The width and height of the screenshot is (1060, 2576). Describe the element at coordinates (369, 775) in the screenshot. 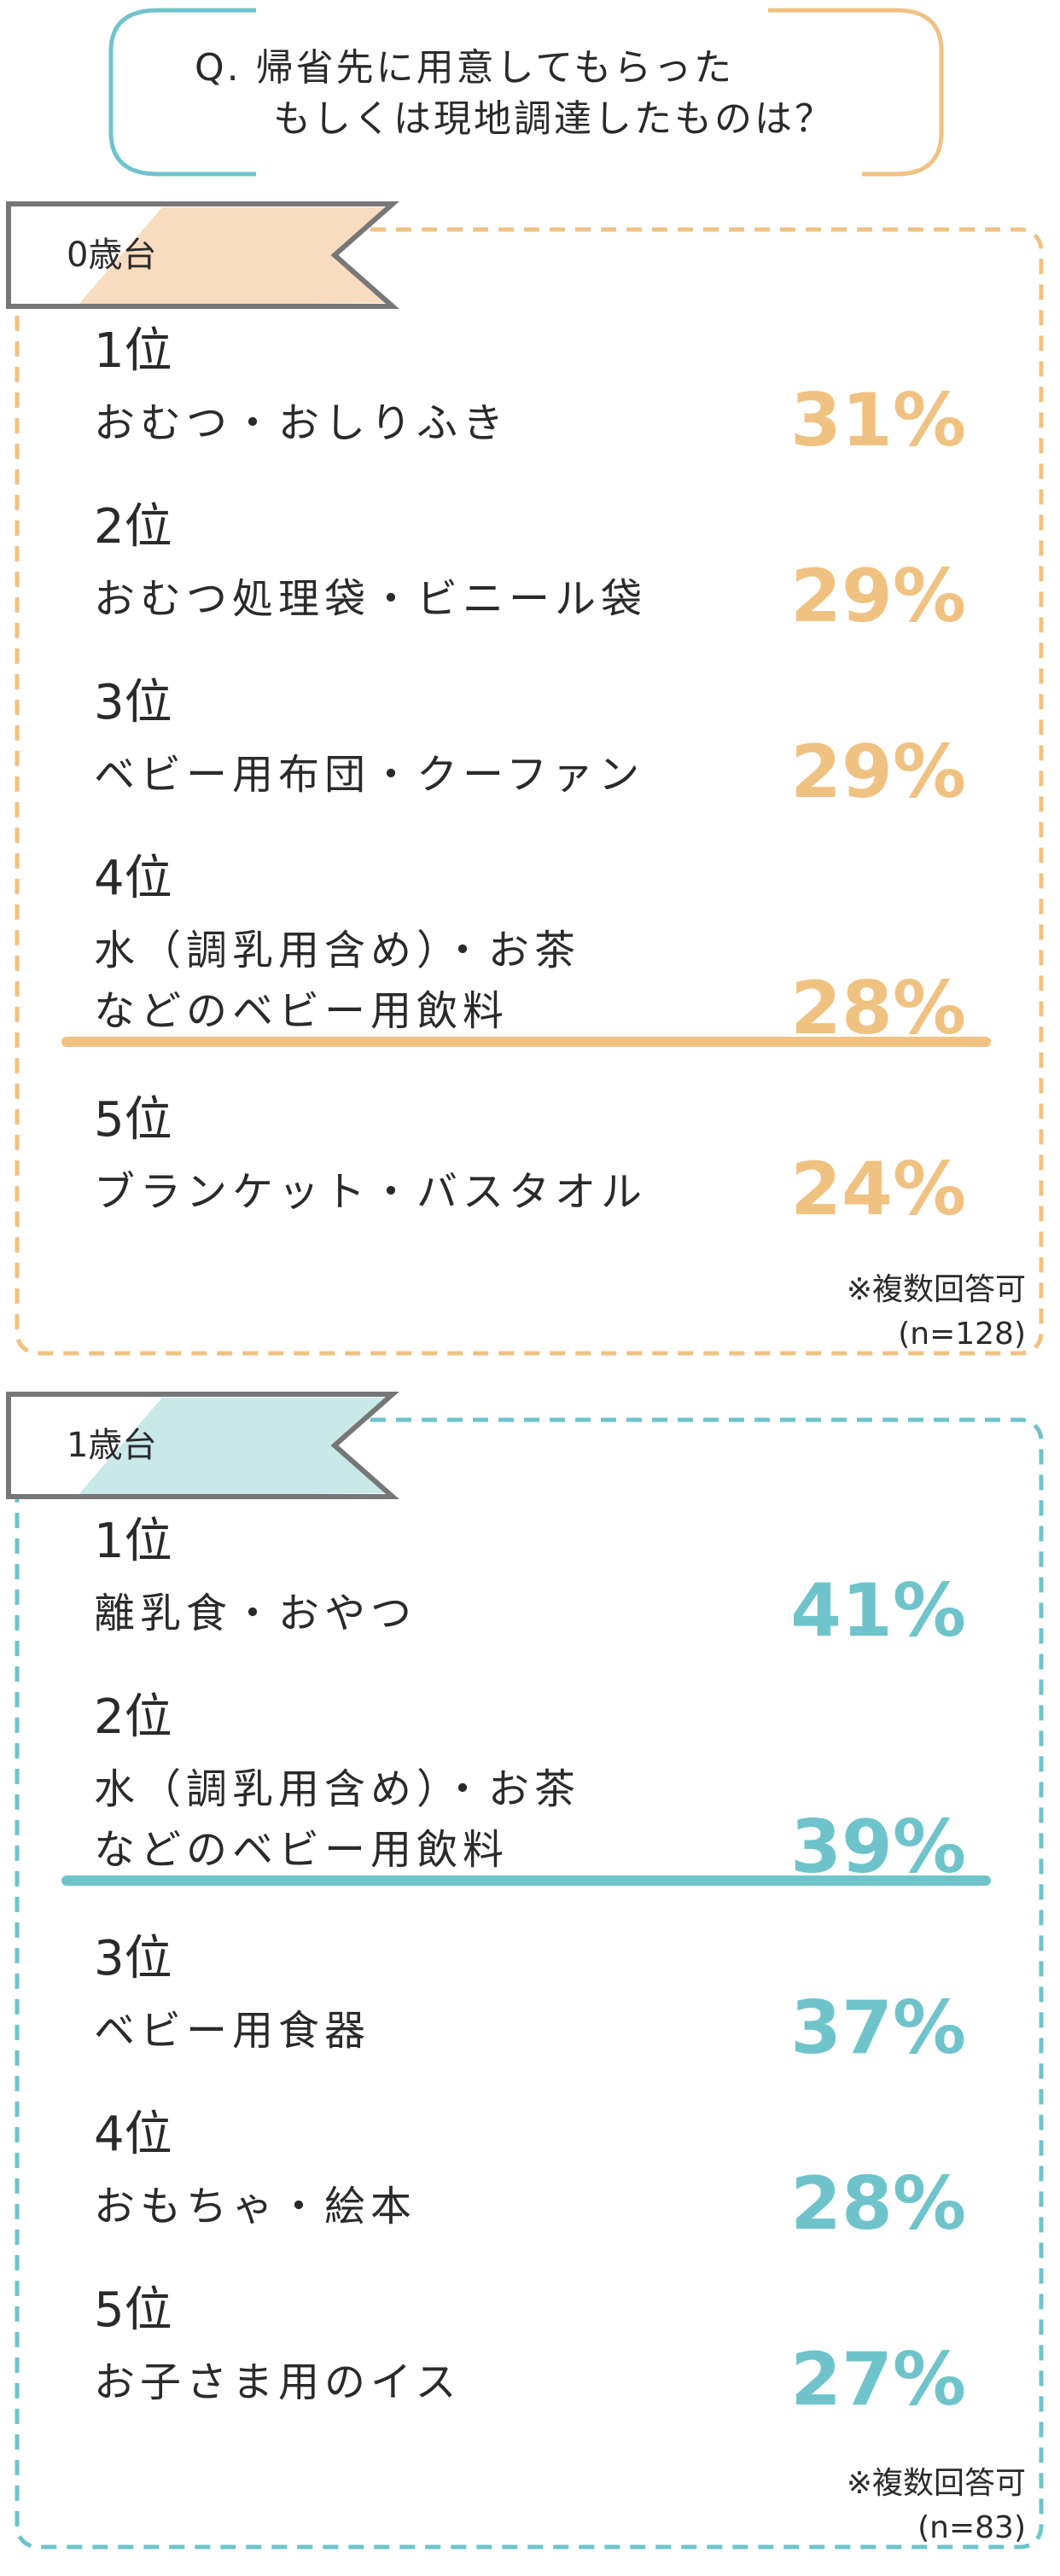

I see `item-name: ベビー用布団・クーファン` at that location.